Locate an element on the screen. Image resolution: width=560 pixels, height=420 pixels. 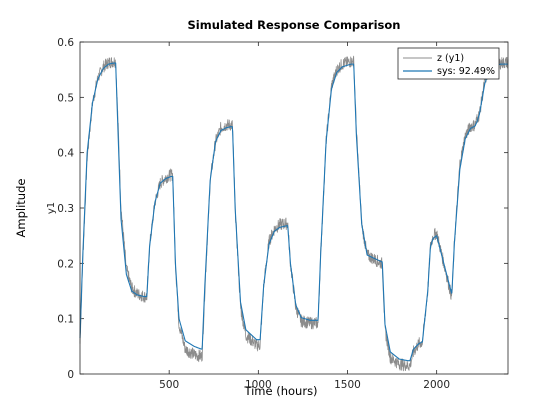
legend-box is located at coordinates (448, 63).